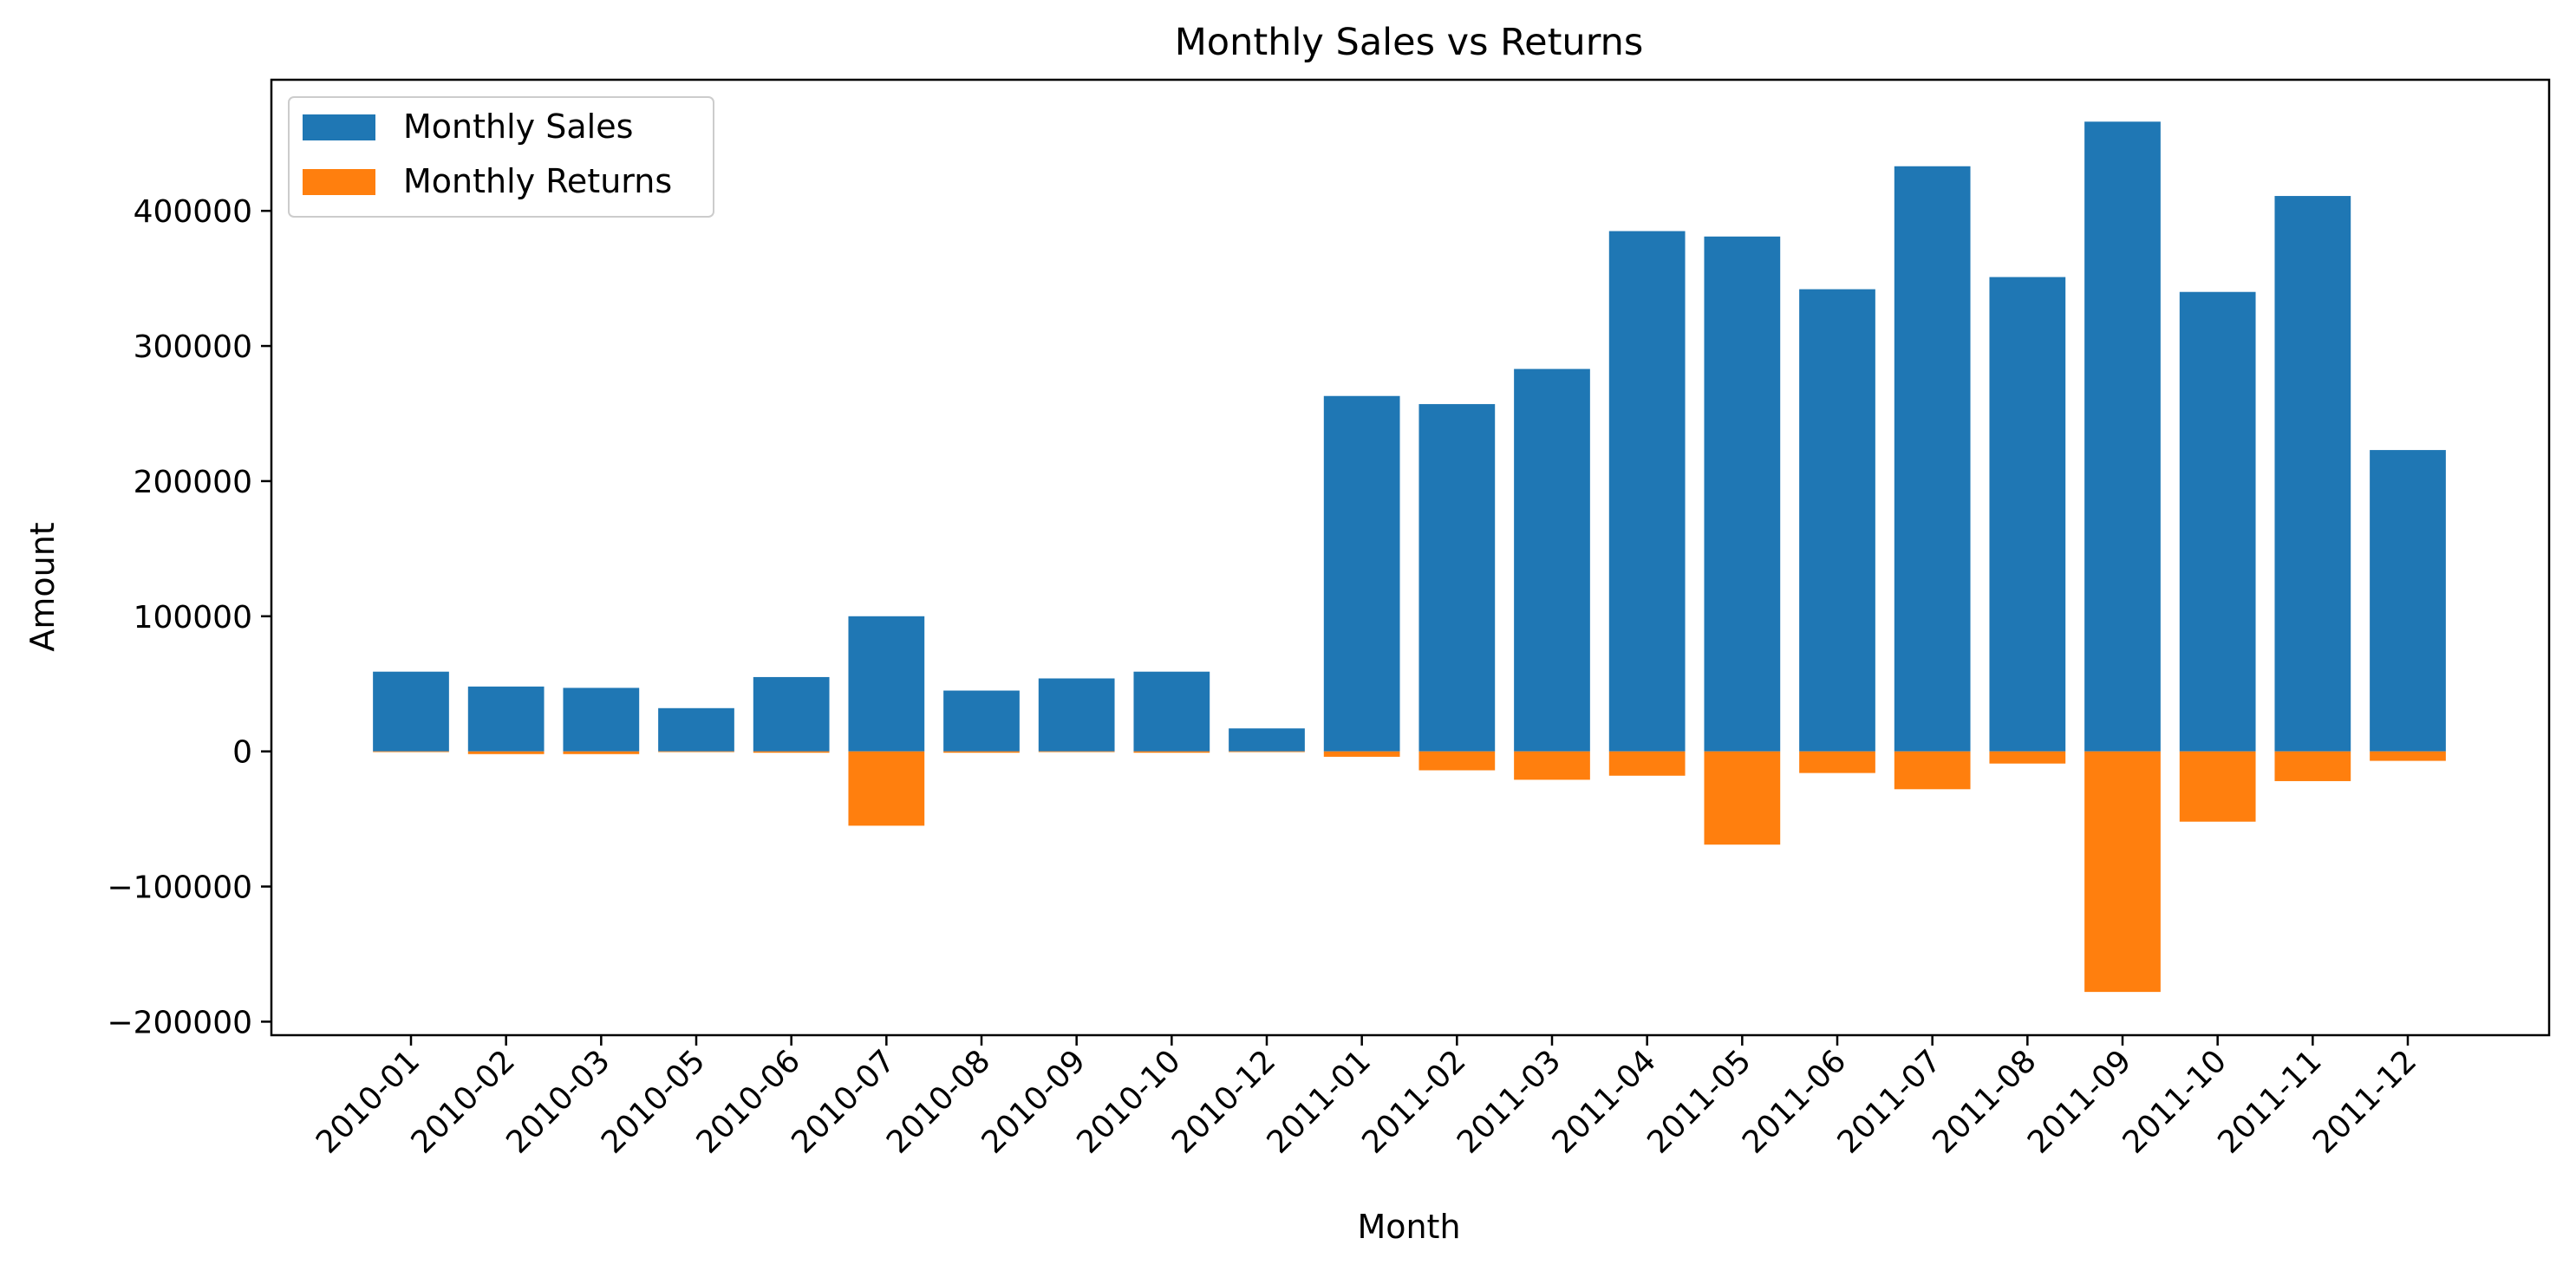  What do you see at coordinates (1699, 1101) in the screenshot?
I see `x-tick-label: 2011-05` at bounding box center [1699, 1101].